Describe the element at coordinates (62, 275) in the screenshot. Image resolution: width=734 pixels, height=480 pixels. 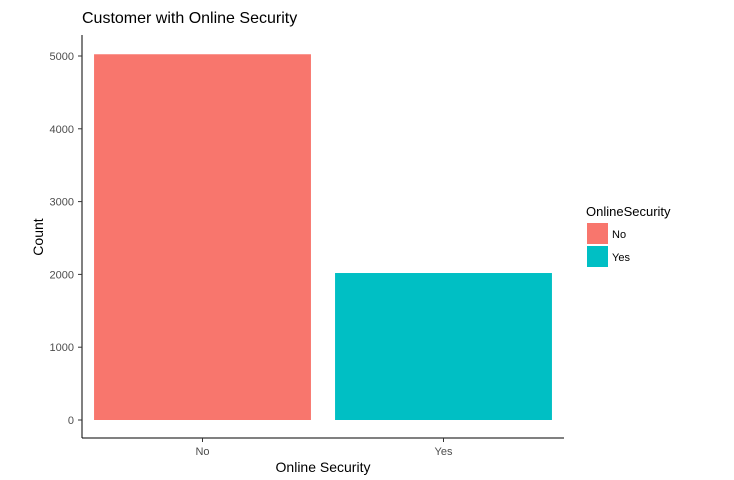
I see `y-tick-label: 2000` at that location.